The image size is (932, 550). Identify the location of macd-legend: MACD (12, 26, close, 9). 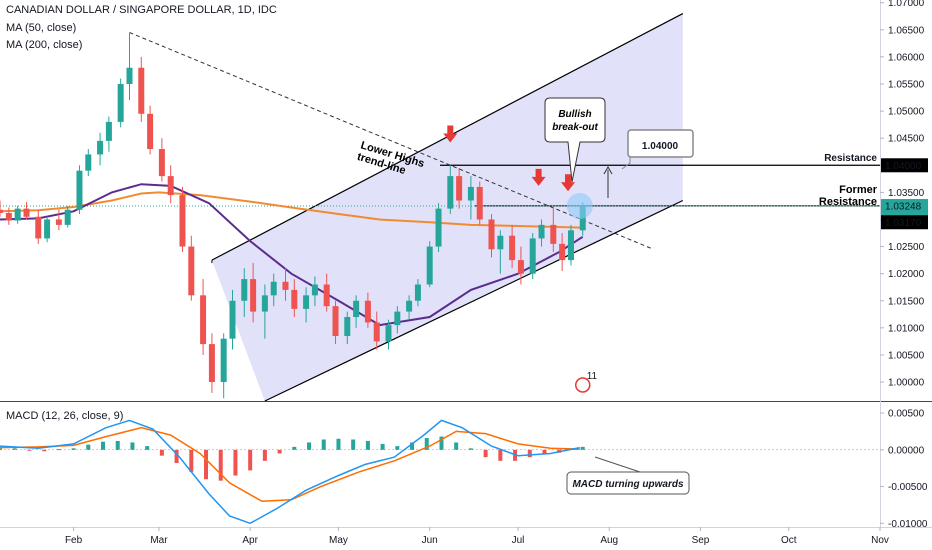
(65, 416).